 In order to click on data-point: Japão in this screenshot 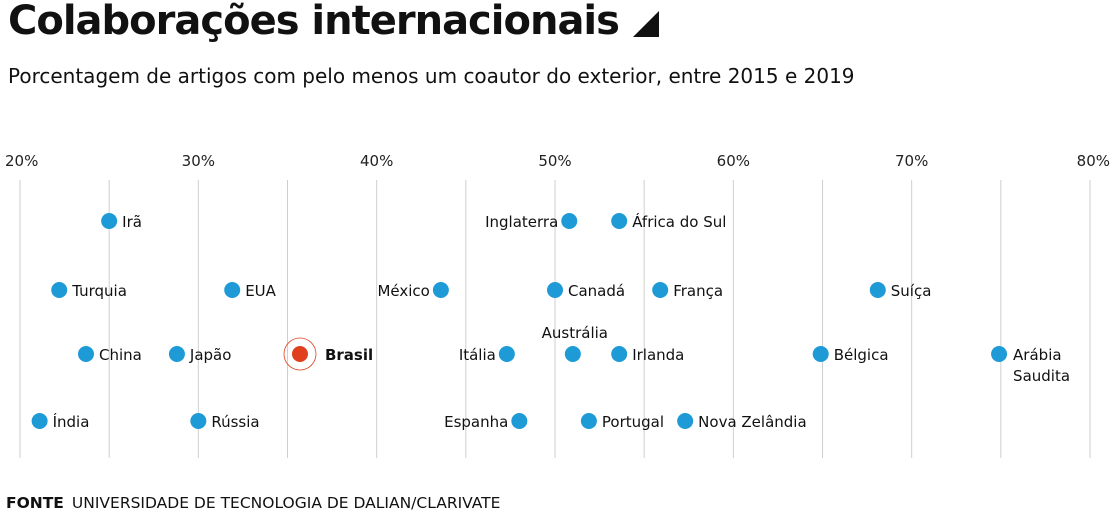, I will do `click(200, 355)`.